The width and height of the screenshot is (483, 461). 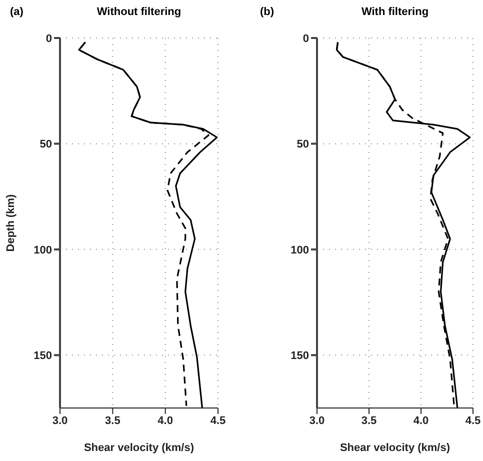 I want to click on text: (a), so click(x=17, y=12).